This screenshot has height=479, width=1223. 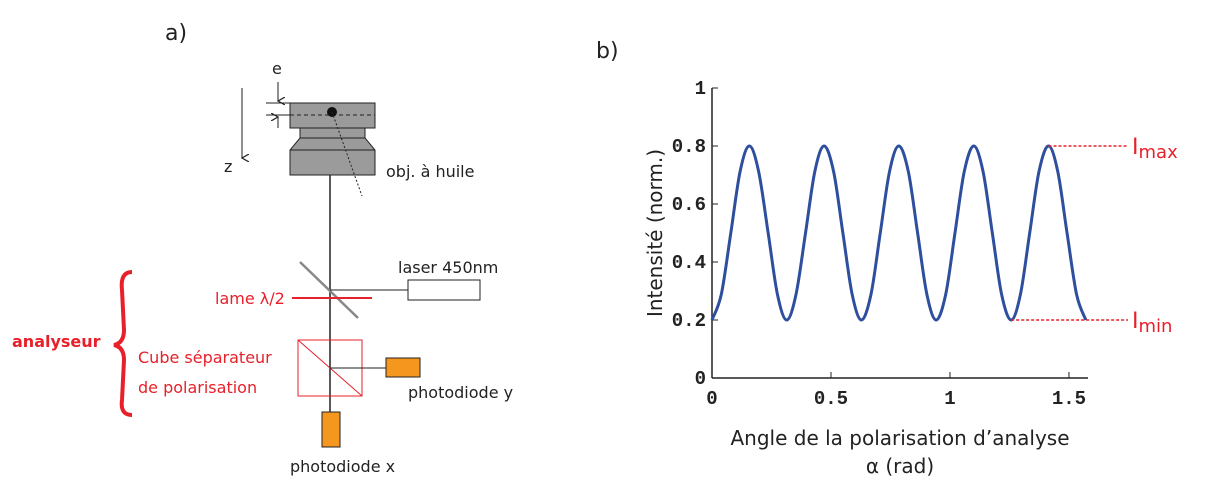 What do you see at coordinates (1156, 326) in the screenshot?
I see `annotation-subscript: min` at bounding box center [1156, 326].